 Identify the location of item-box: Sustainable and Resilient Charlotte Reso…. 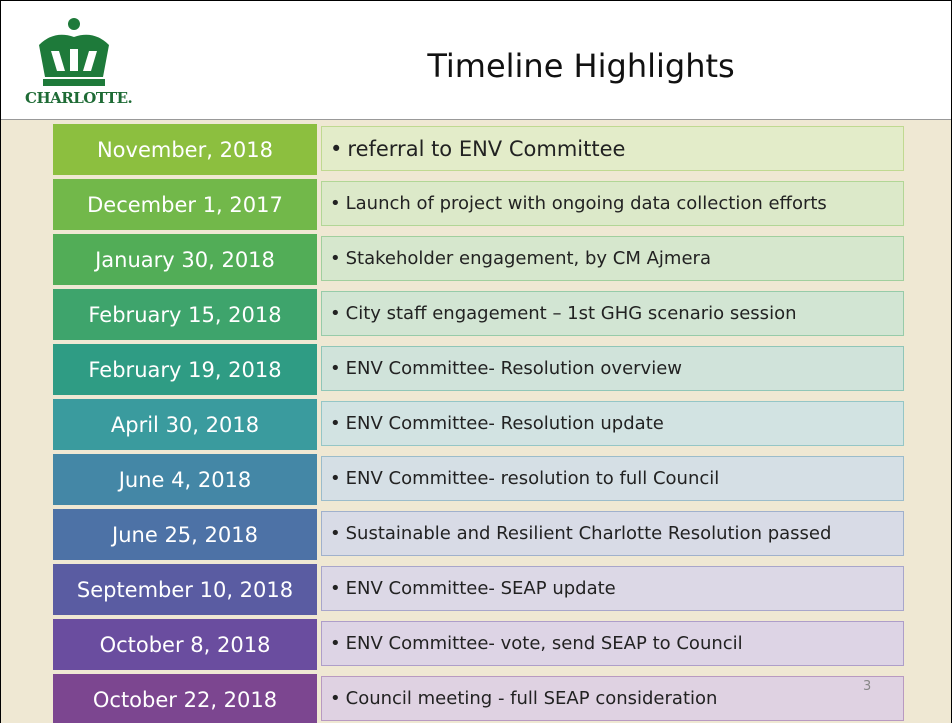
(612, 533).